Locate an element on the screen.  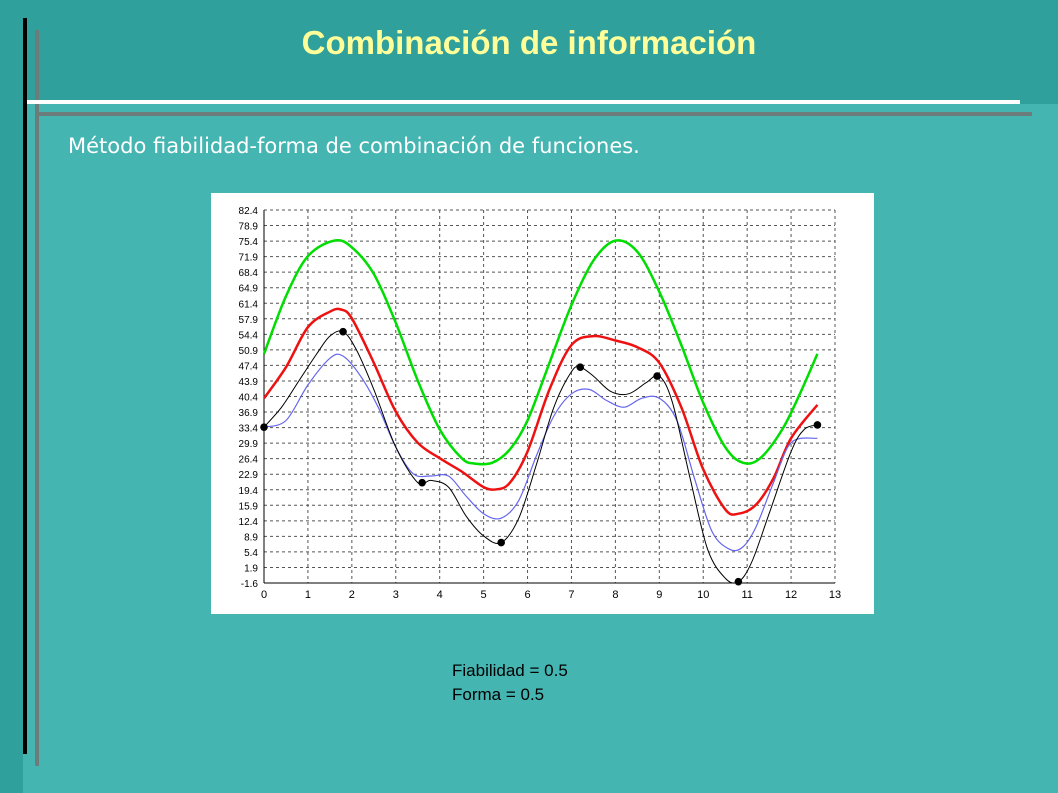
x-tick-label: 1 is located at coordinates (308, 595).